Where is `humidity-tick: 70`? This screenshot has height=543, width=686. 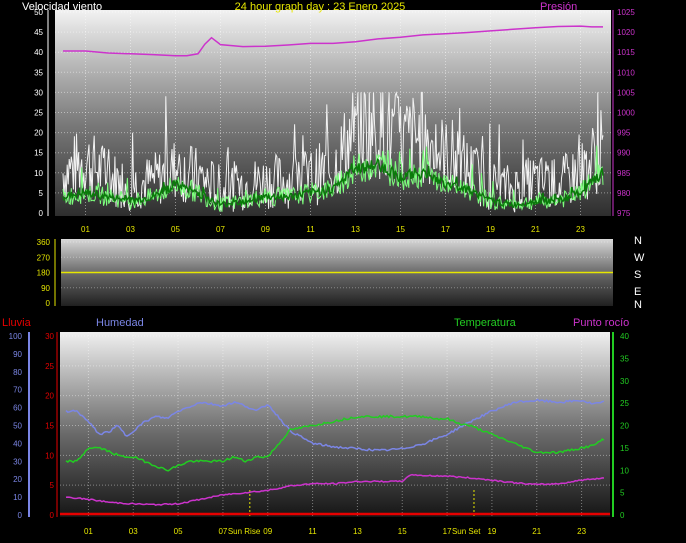
humidity-tick: 70 is located at coordinates (17, 390).